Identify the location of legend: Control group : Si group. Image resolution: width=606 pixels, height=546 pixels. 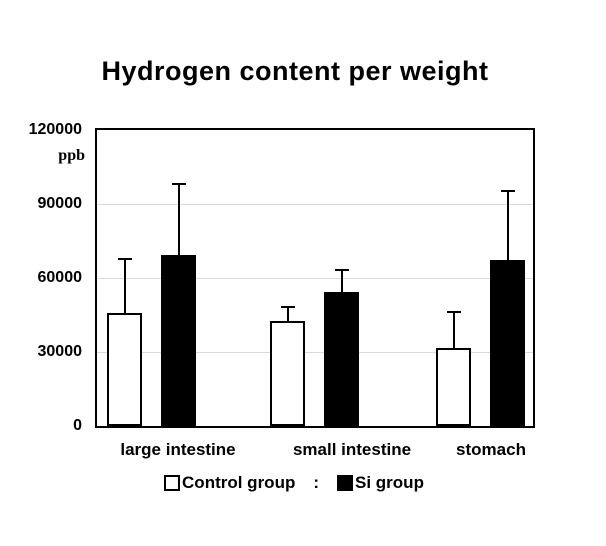
(294, 483).